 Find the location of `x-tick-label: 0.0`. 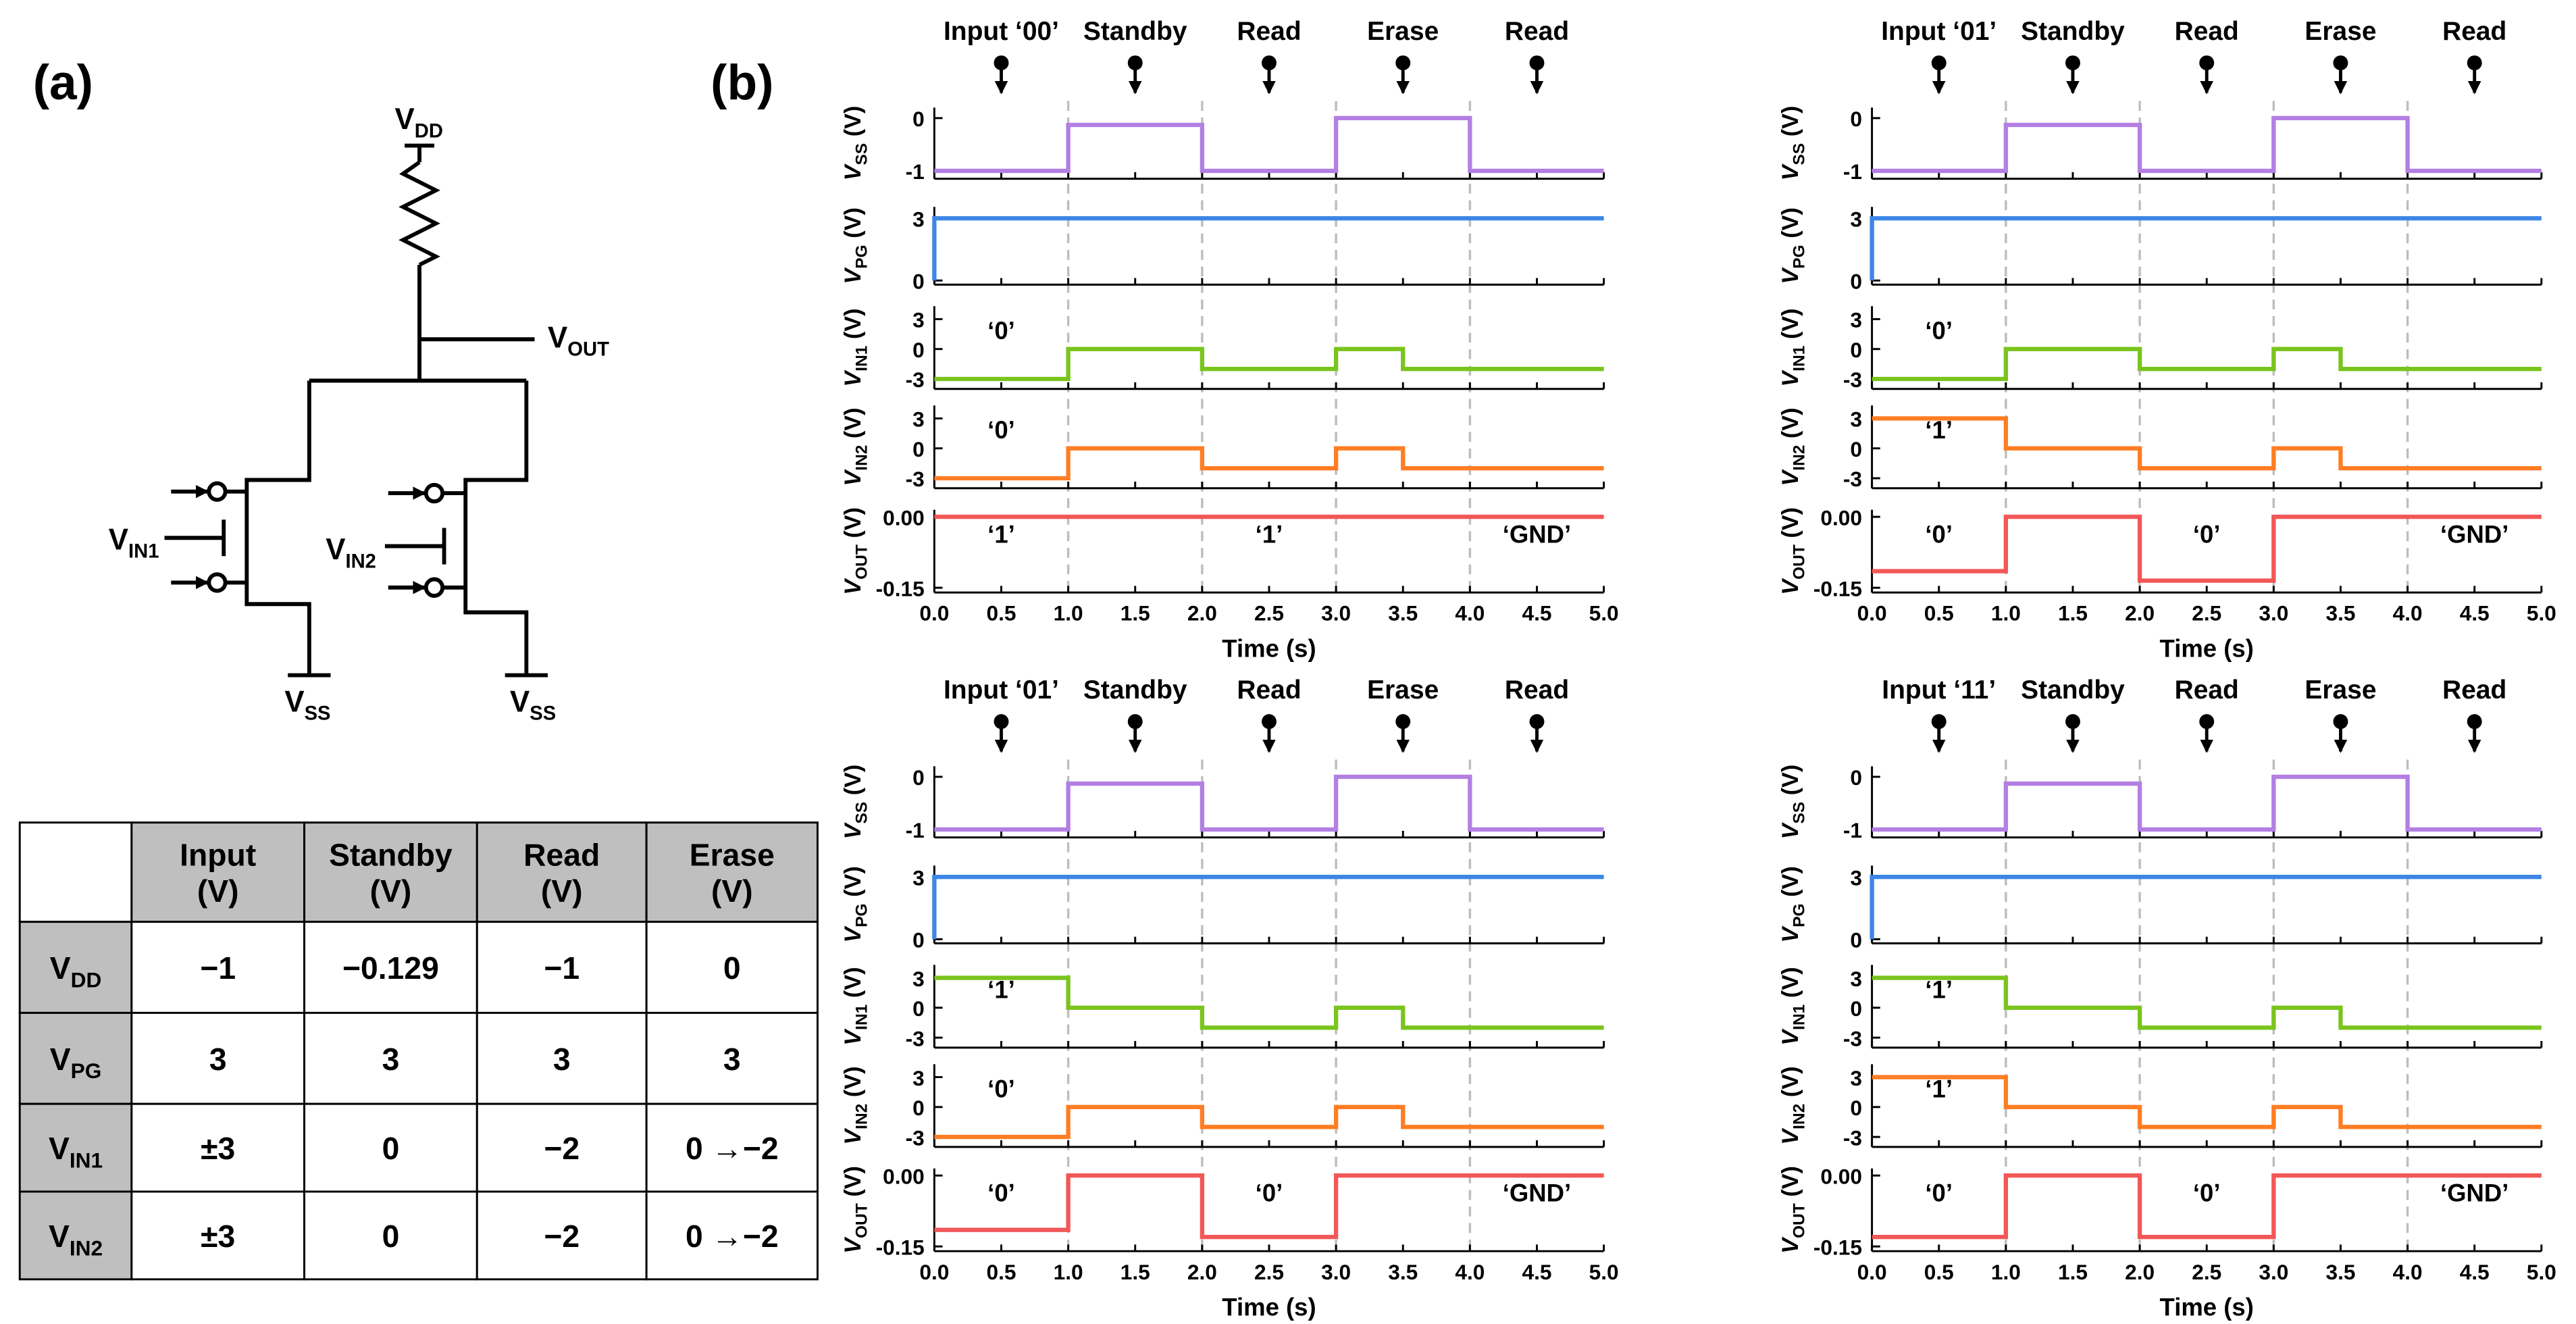

x-tick-label: 0.0 is located at coordinates (934, 614).